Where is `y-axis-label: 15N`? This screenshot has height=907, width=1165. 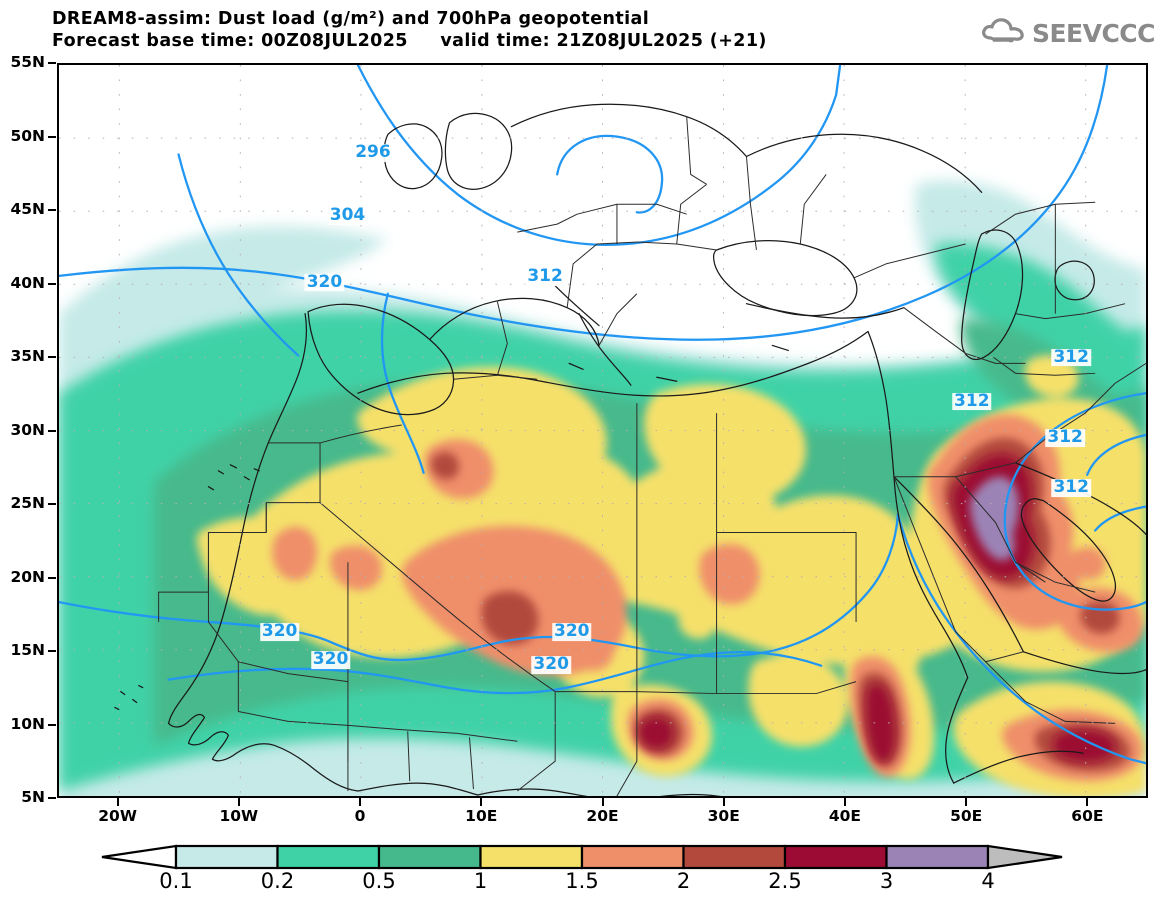 y-axis-label: 15N is located at coordinates (27, 650).